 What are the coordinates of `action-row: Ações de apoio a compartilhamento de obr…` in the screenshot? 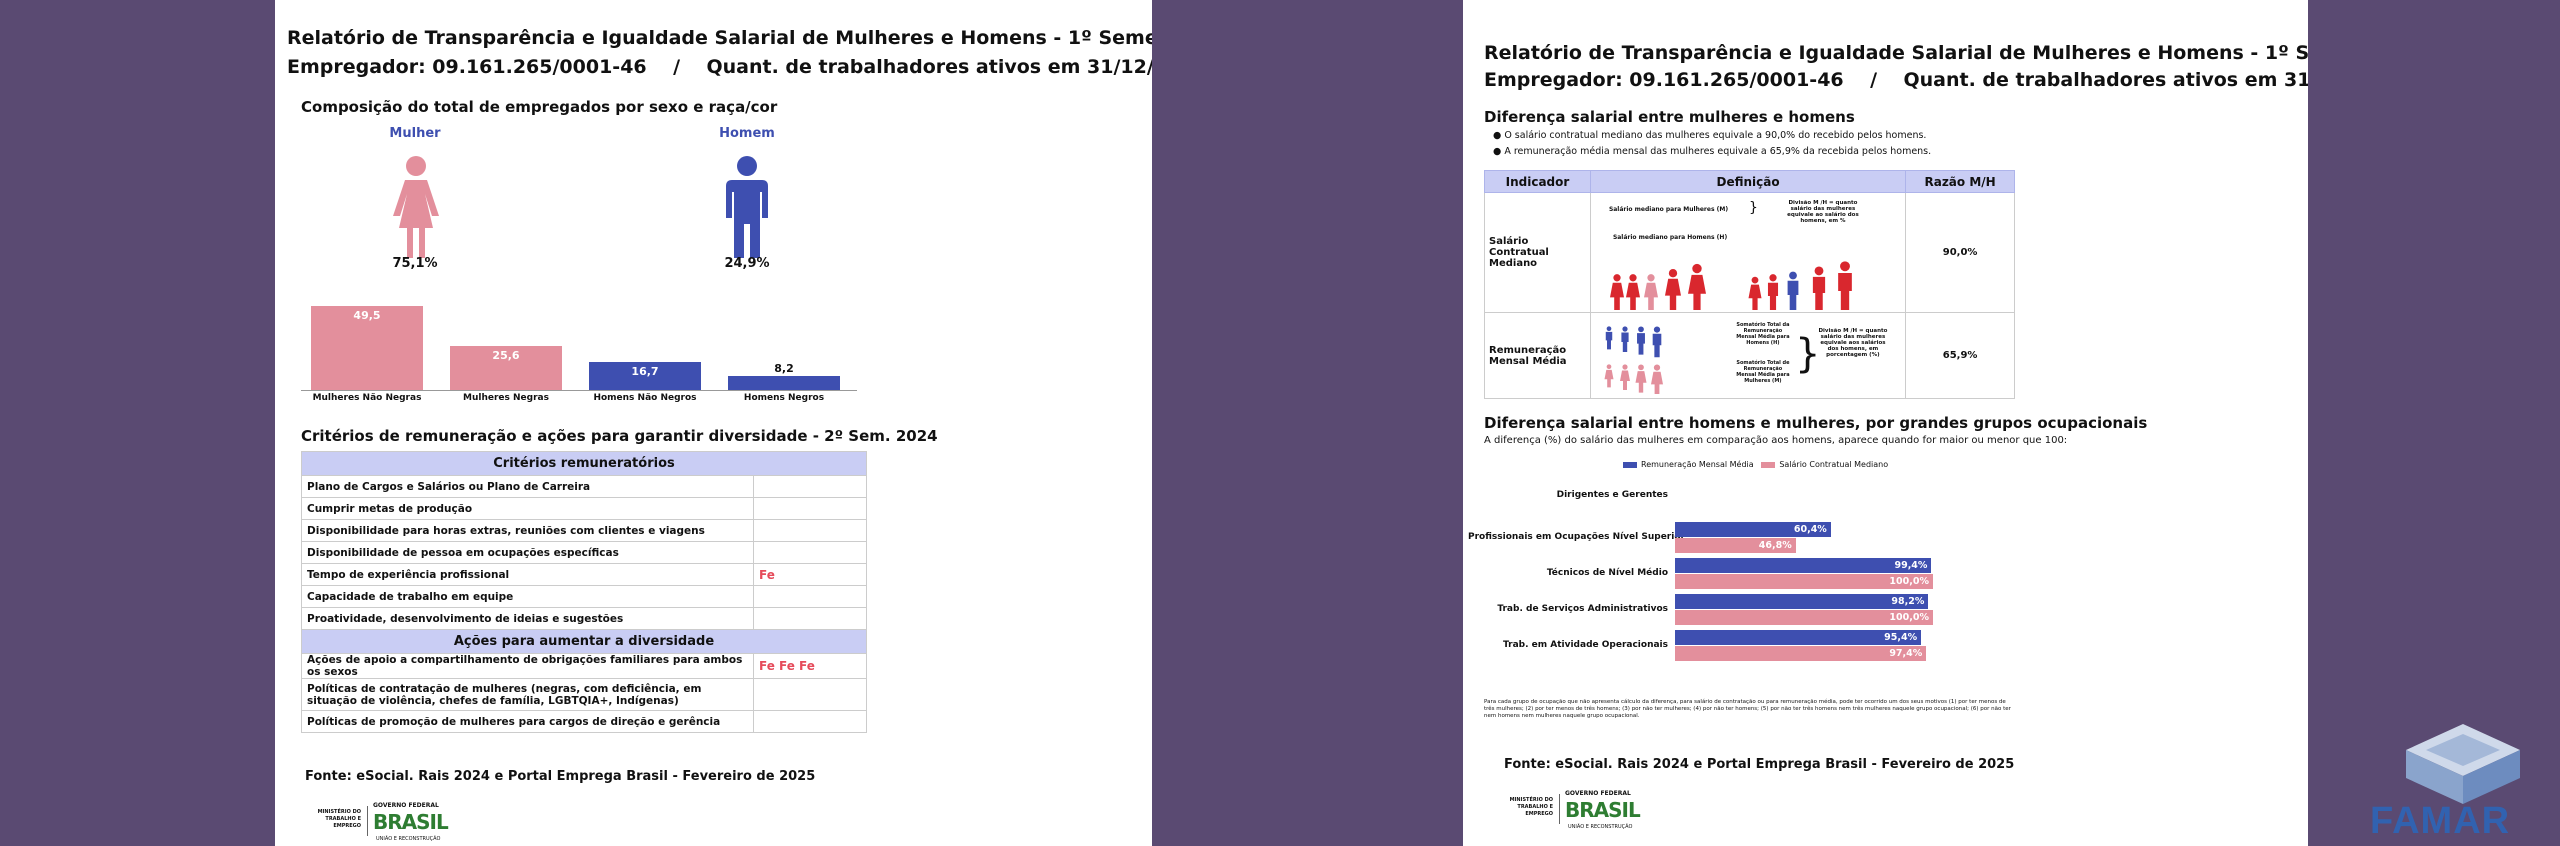 It's located at (584, 666).